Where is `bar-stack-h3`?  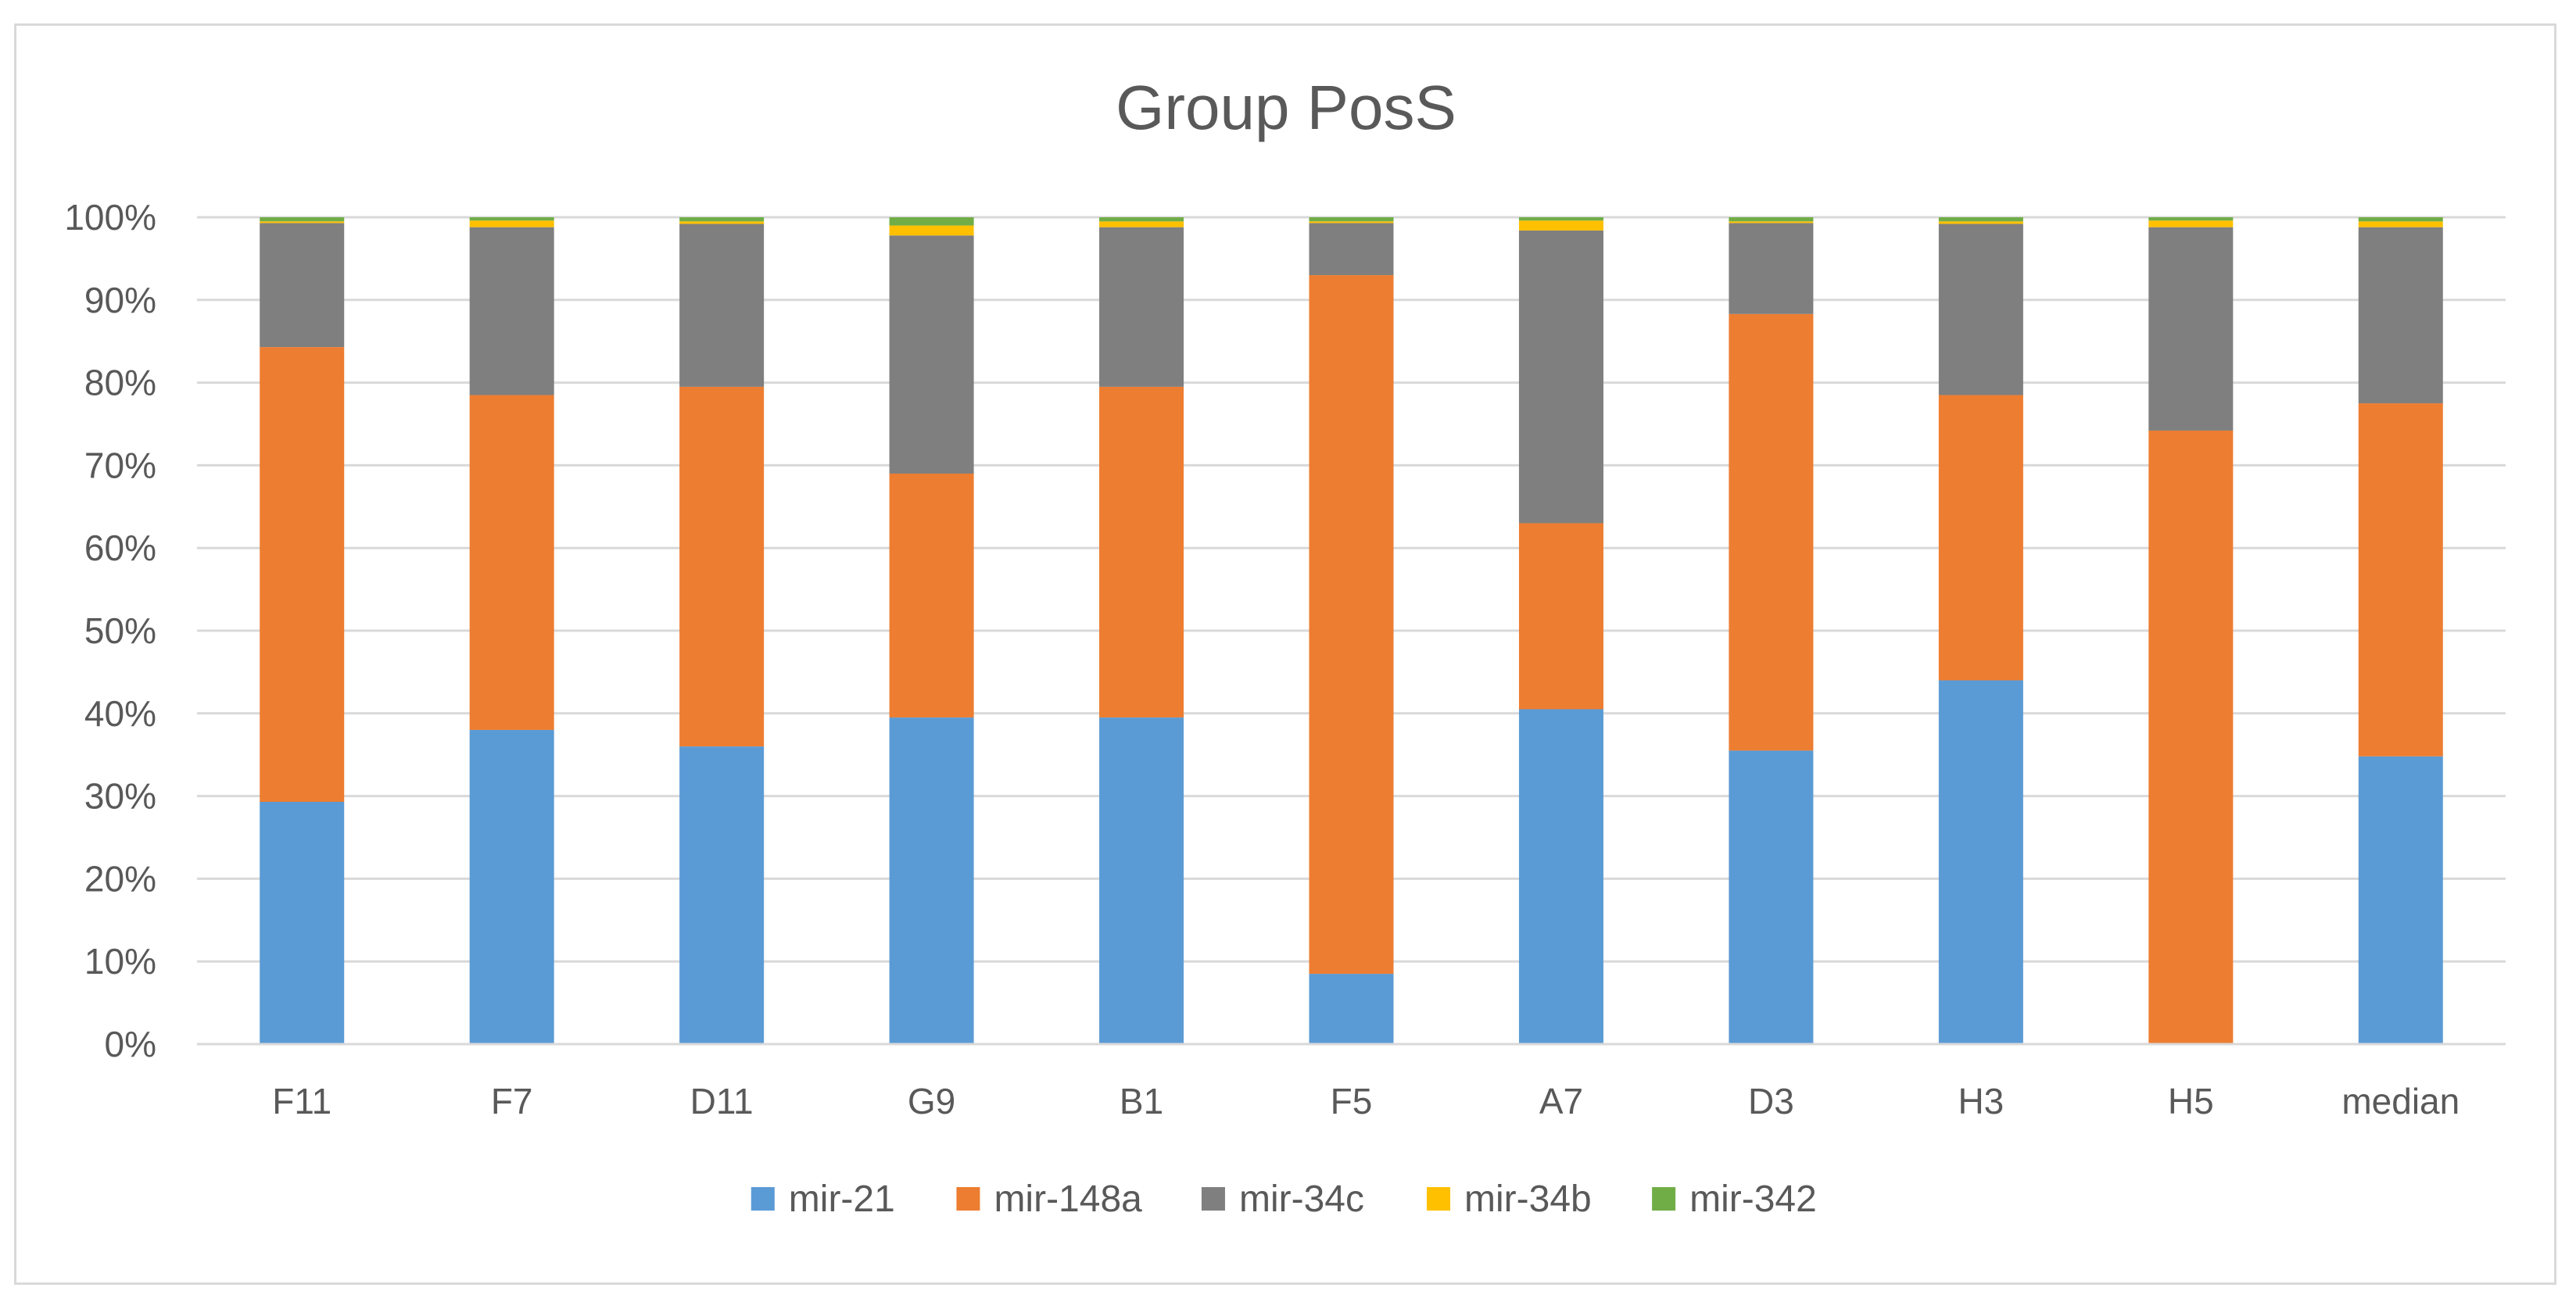 bar-stack-h3 is located at coordinates (1980, 630).